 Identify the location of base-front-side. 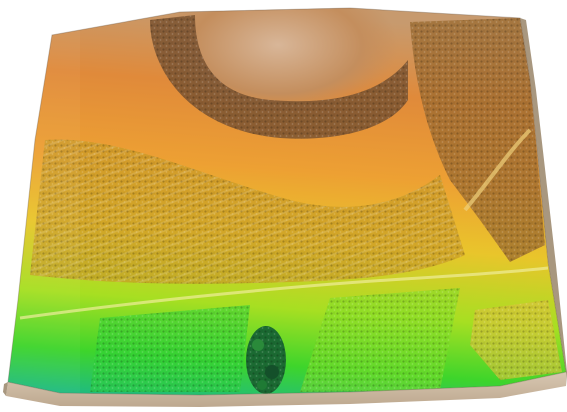
(286, 389).